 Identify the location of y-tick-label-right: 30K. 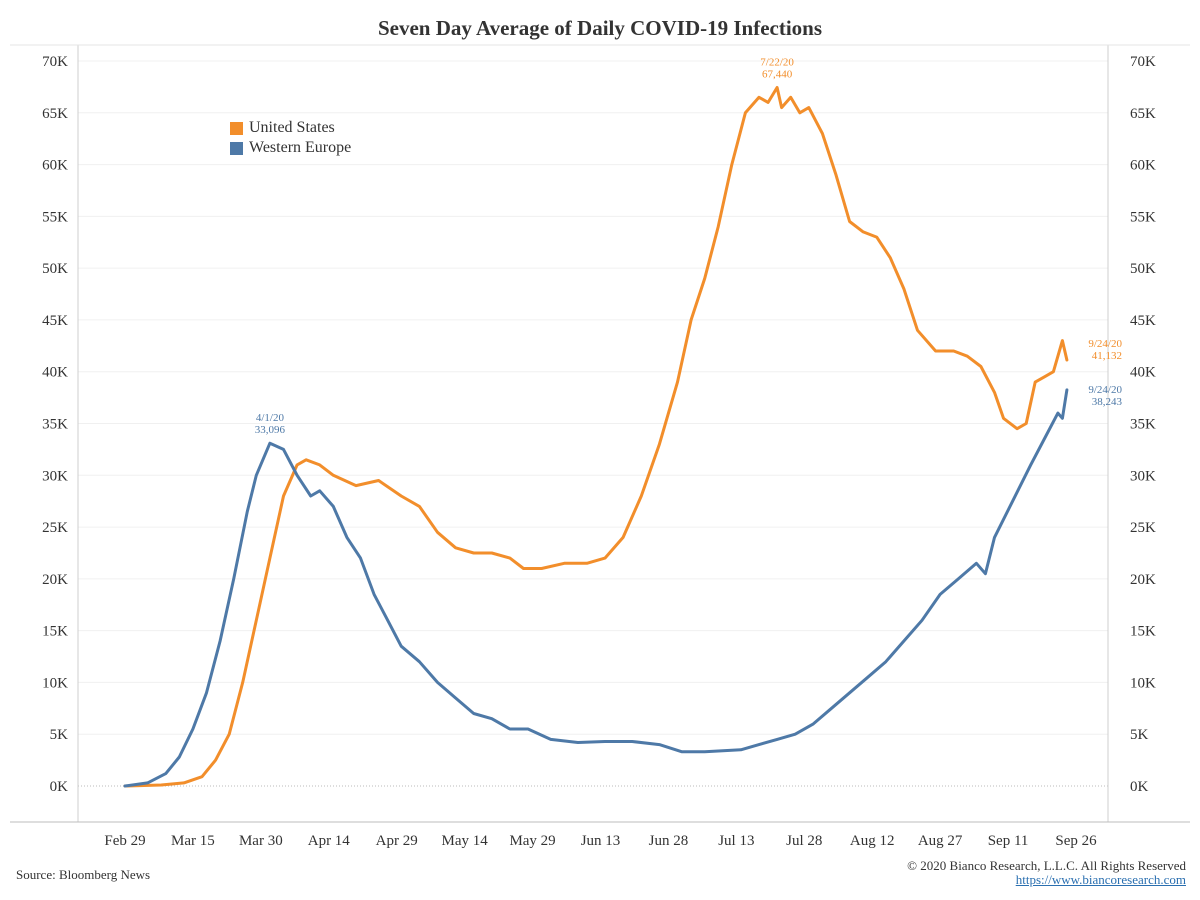
(1143, 476).